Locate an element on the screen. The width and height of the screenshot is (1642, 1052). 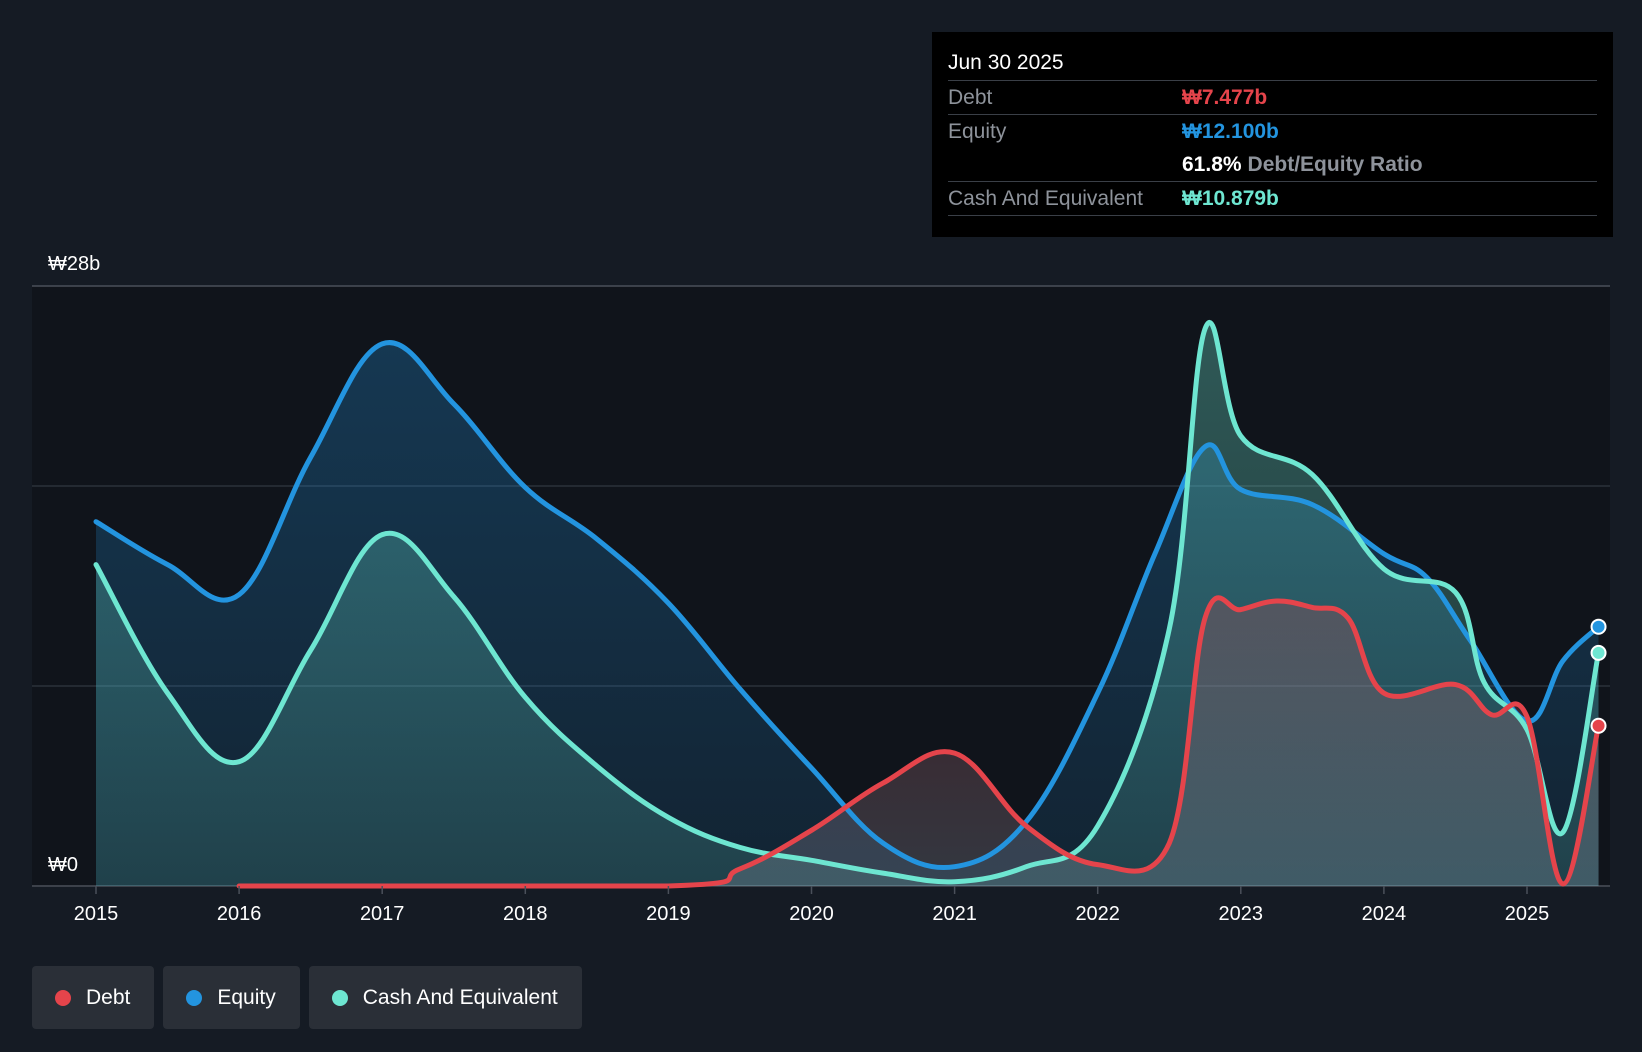
legend-item-debt: Debt is located at coordinates (93, 997).